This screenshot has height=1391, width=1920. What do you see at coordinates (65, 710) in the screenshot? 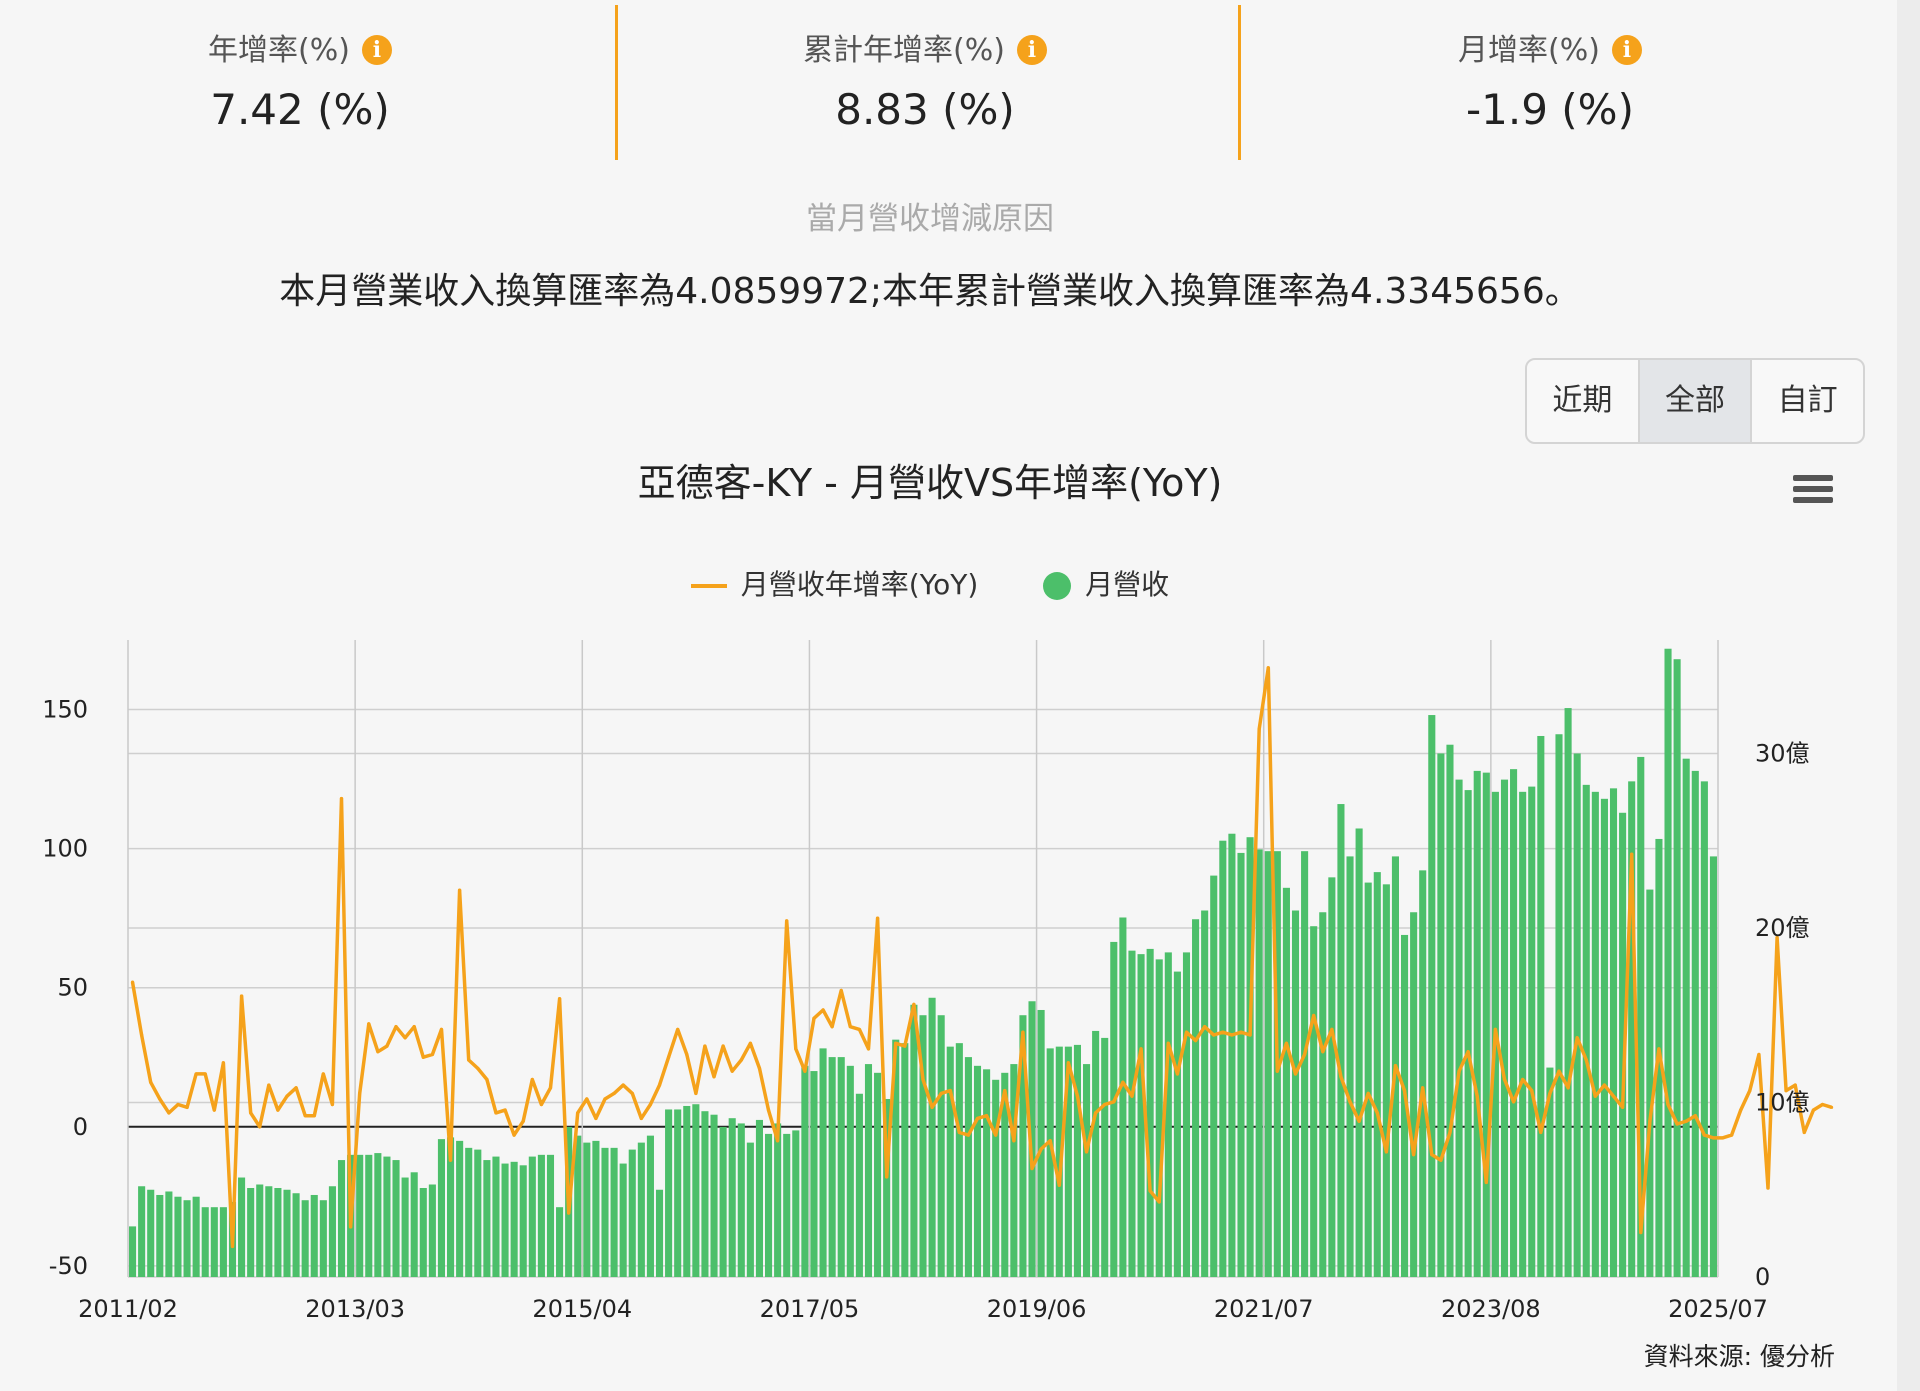
I see `left-axis-tick-label: 150` at bounding box center [65, 710].